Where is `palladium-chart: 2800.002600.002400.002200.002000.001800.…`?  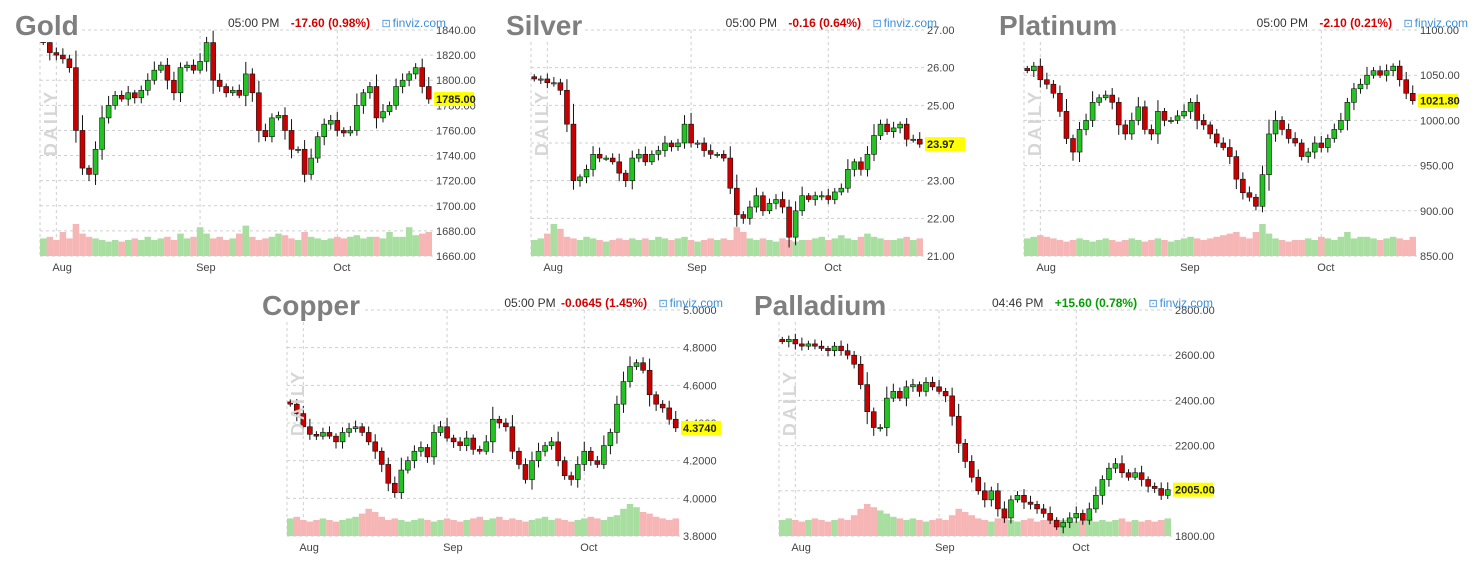 palladium-chart: 2800.002600.002400.002200.002000.001800.… is located at coordinates (996, 429).